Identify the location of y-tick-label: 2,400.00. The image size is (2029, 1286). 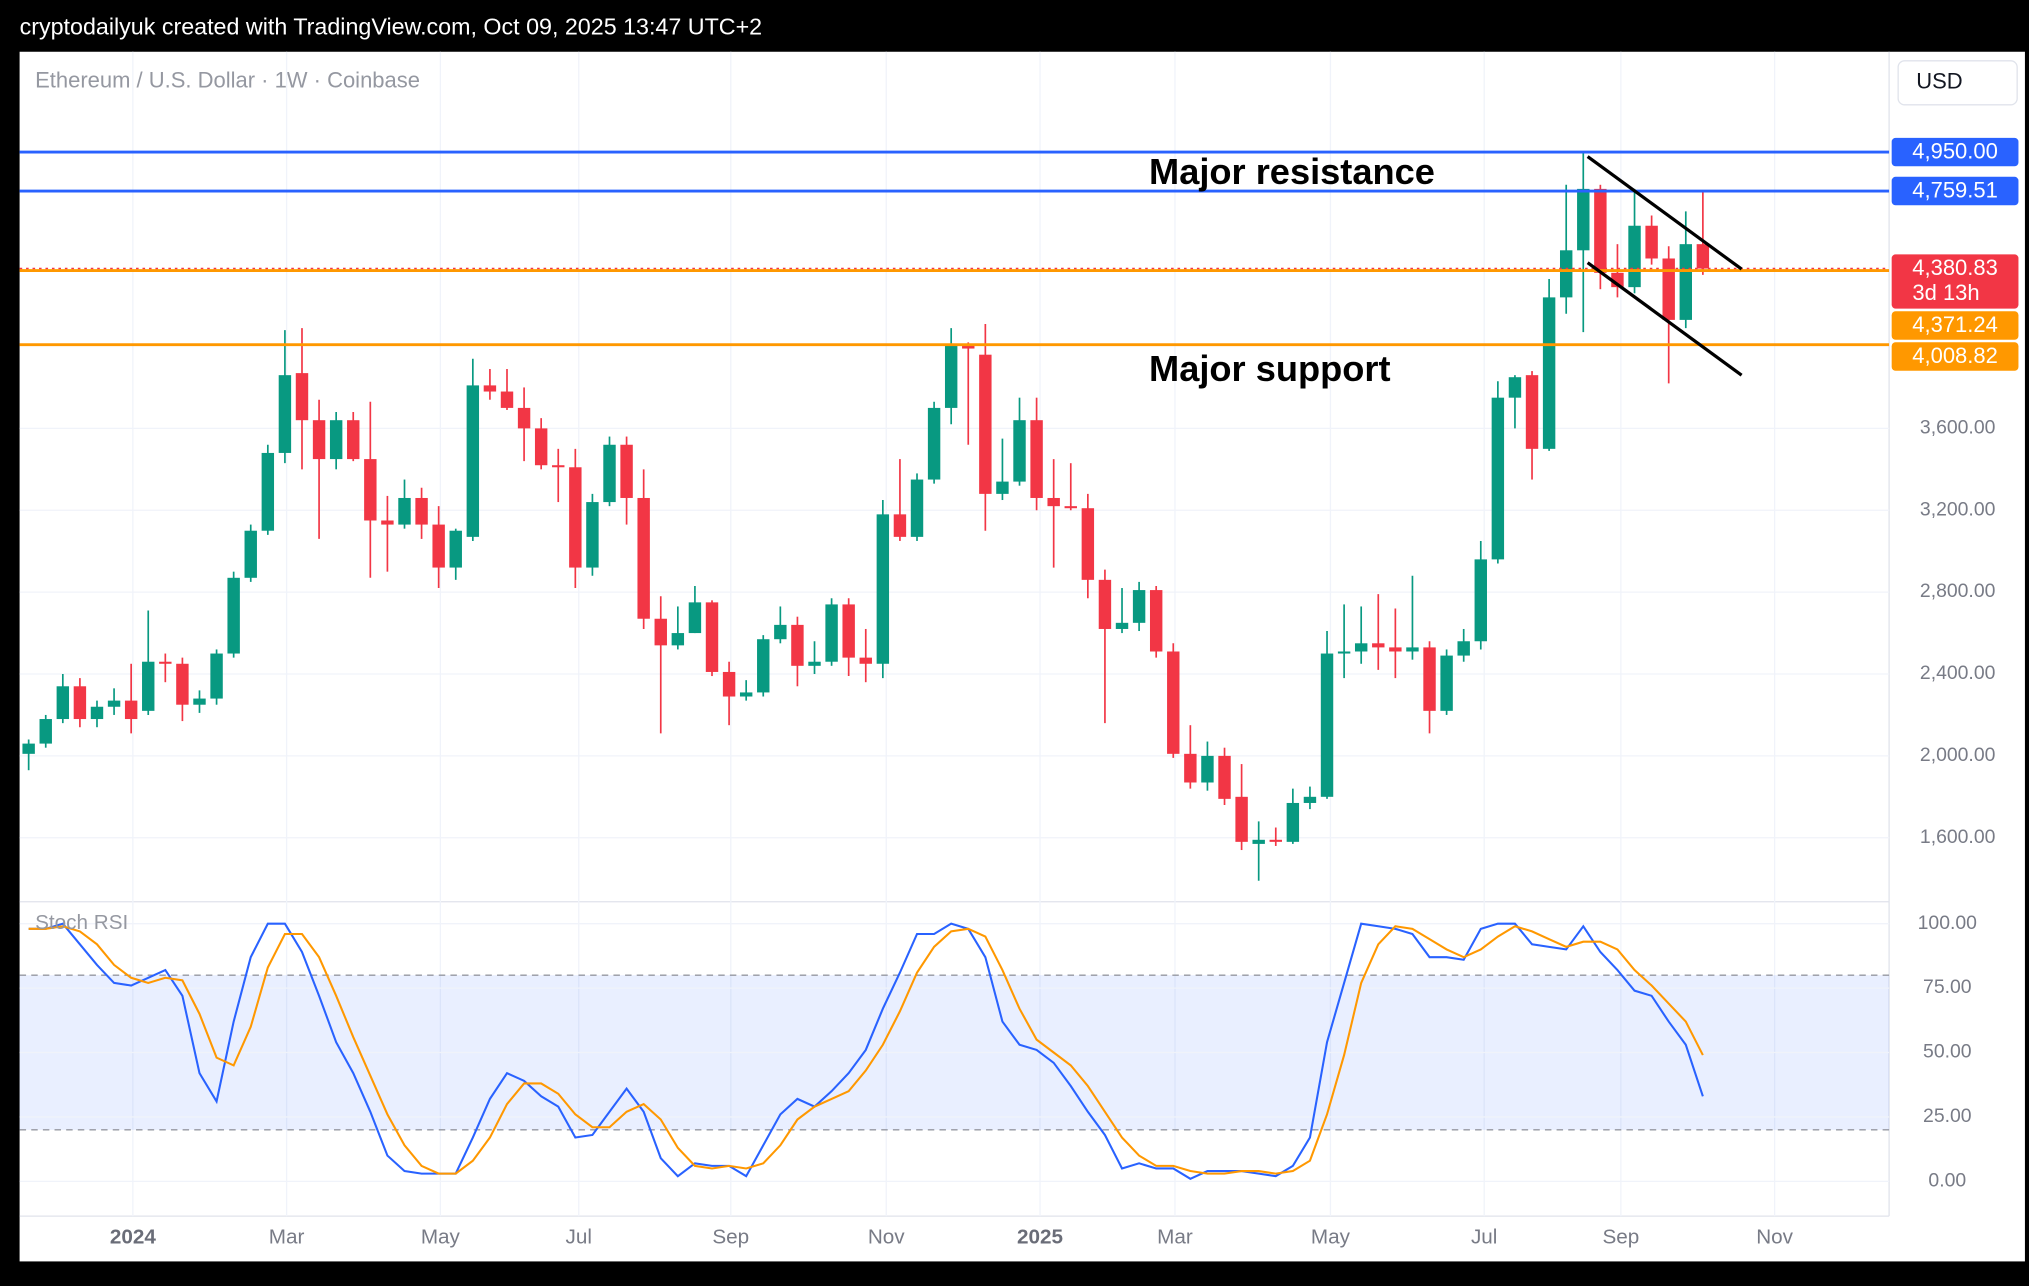
(1958, 673).